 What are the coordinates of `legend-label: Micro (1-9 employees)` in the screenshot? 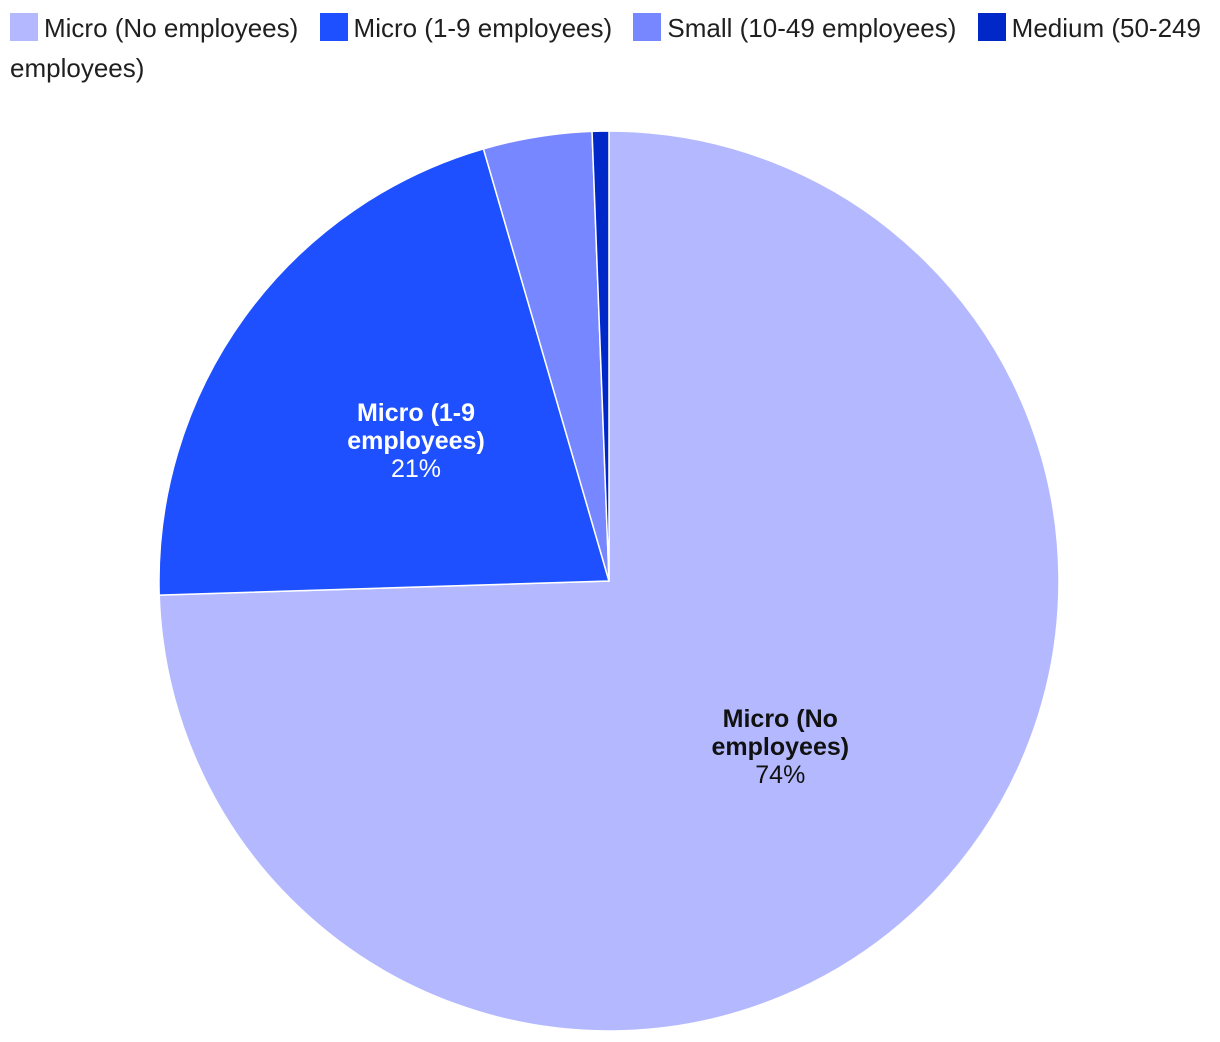 It's located at (483, 28).